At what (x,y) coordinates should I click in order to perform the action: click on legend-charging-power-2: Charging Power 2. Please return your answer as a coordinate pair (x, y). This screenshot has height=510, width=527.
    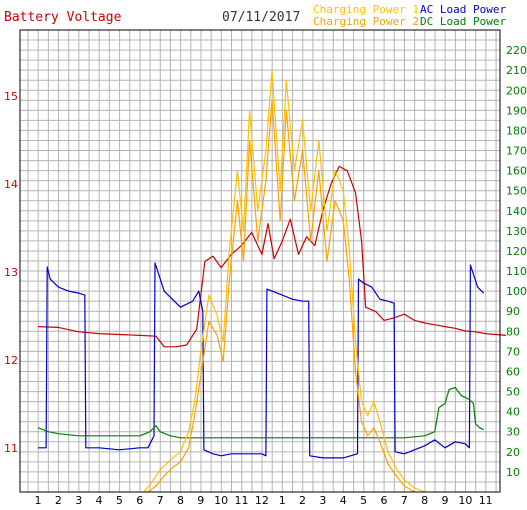
    Looking at the image, I should click on (366, 21).